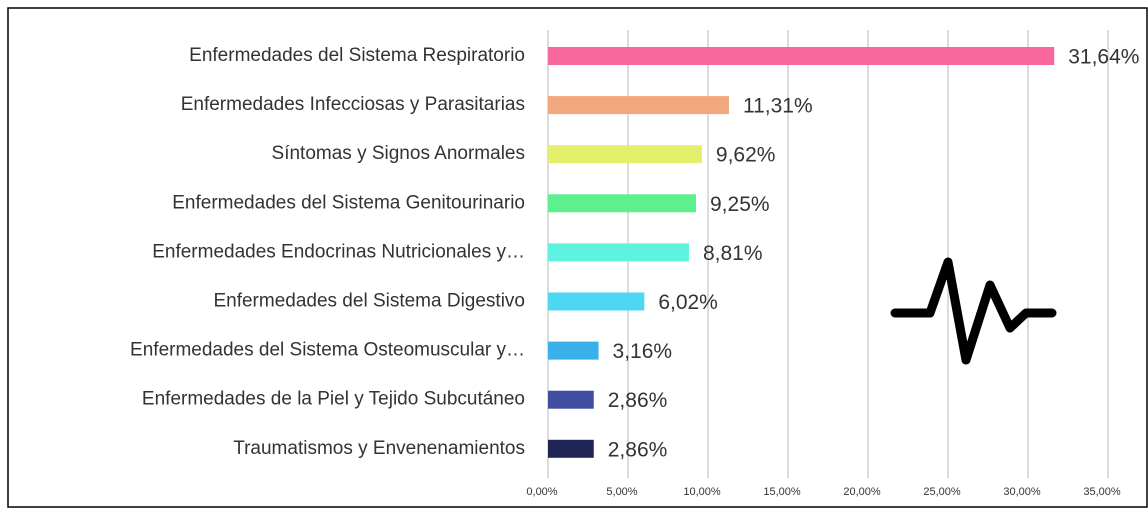 The image size is (1148, 508). Describe the element at coordinates (643, 351) in the screenshot. I see `value-label: 3,16%` at that location.